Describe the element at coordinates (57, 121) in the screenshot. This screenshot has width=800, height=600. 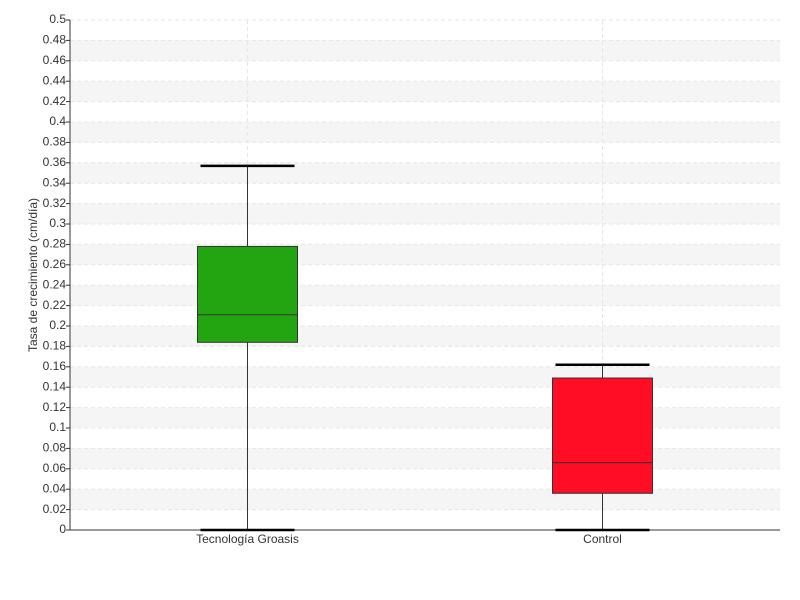
I see `y-tick-label: 0.4` at that location.